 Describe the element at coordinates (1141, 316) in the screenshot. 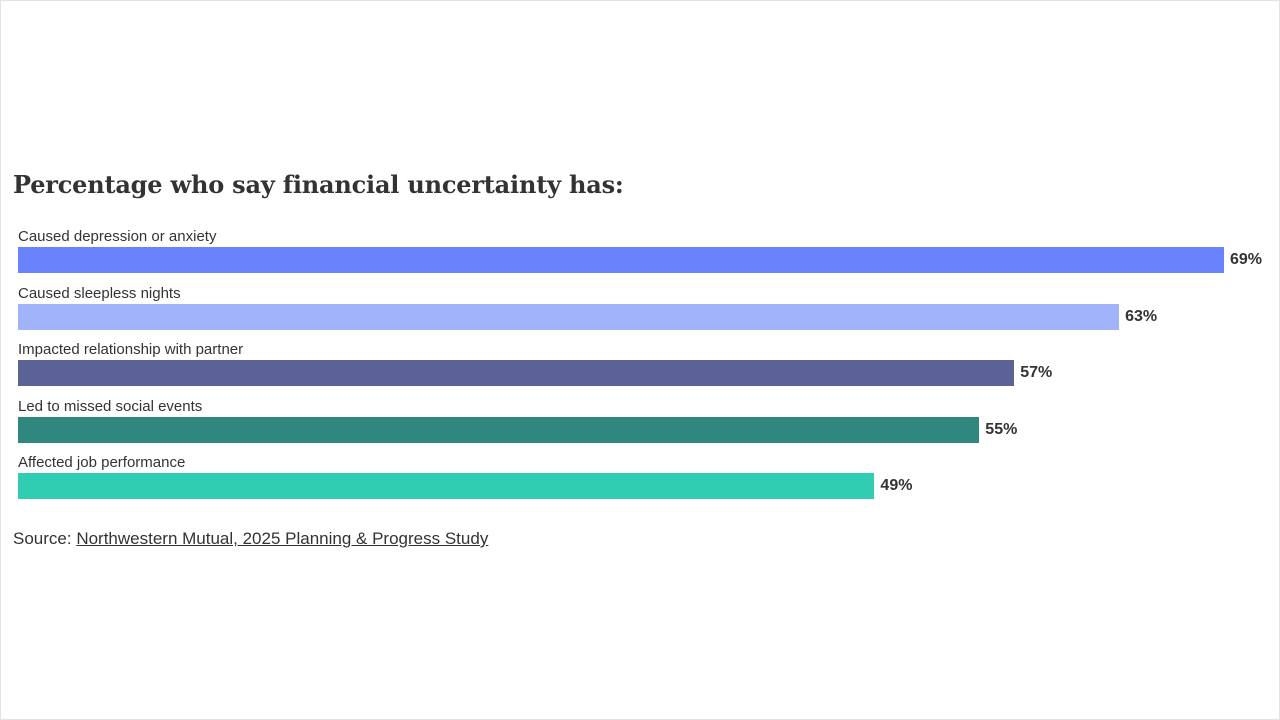

I see `data-label: 63%` at that location.